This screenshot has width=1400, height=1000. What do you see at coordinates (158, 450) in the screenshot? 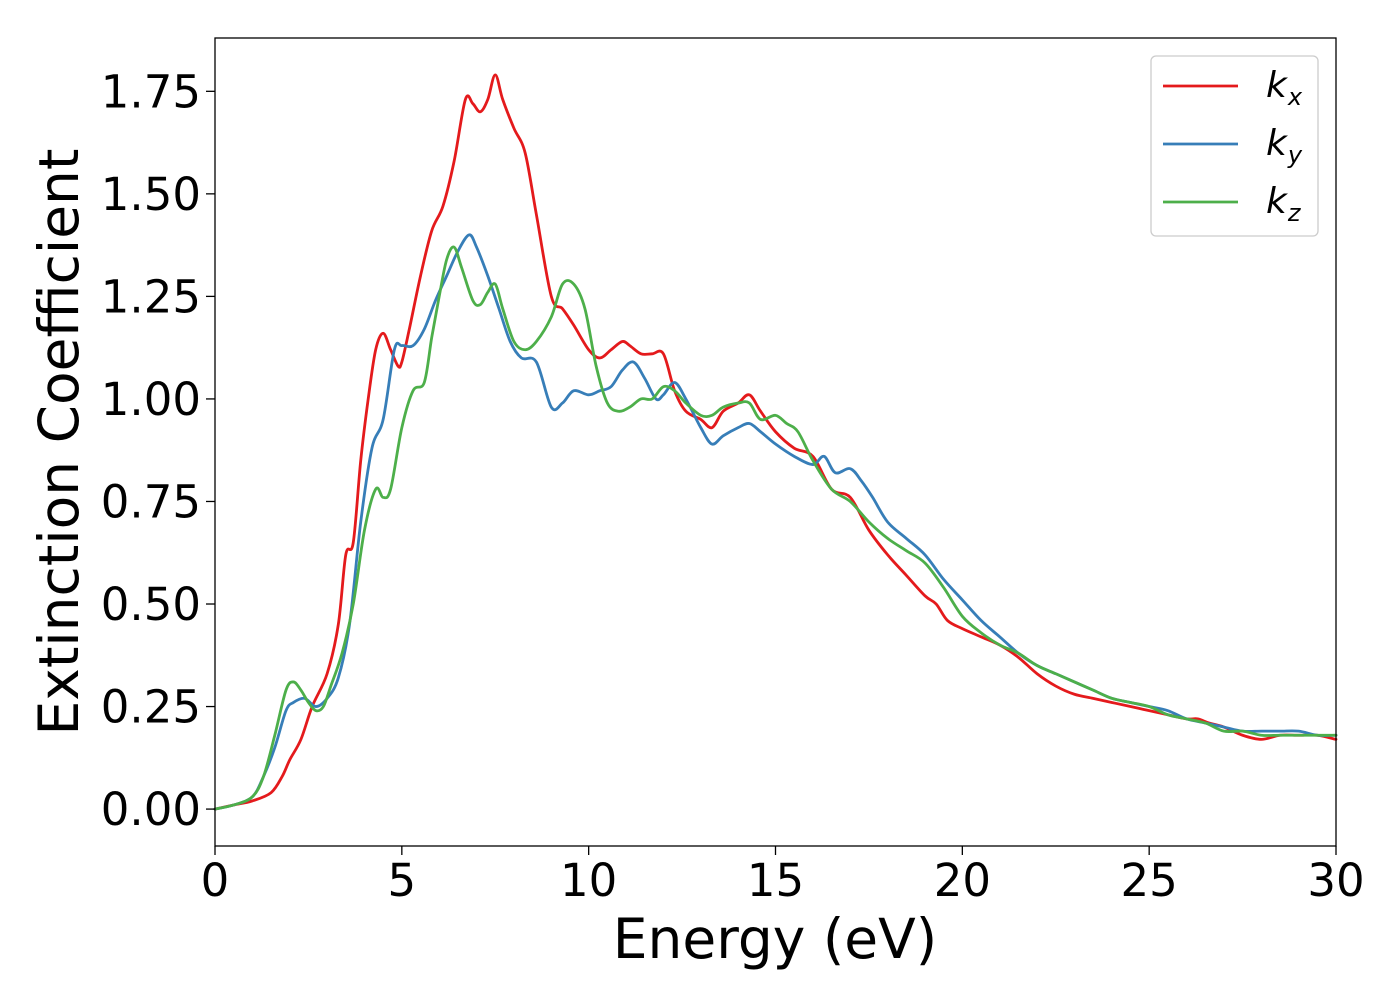
I see `y-axis-ticks: 0.00 0.25 0.50 0.75 1.00 1.25 1.50 1.75` at bounding box center [158, 450].